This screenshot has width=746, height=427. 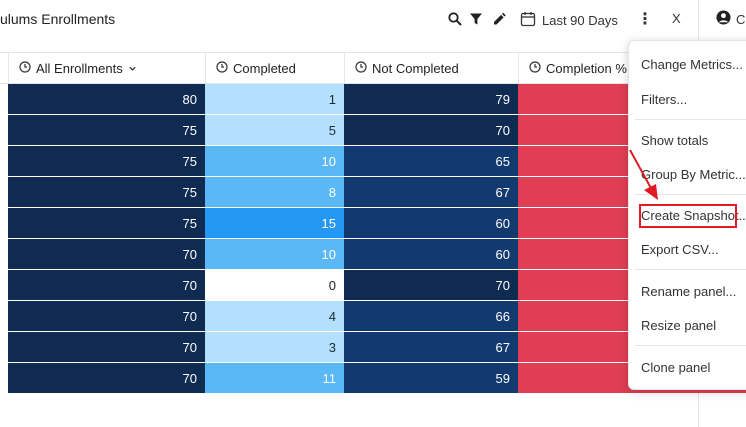 What do you see at coordinates (455, 19) in the screenshot?
I see `search-icon` at bounding box center [455, 19].